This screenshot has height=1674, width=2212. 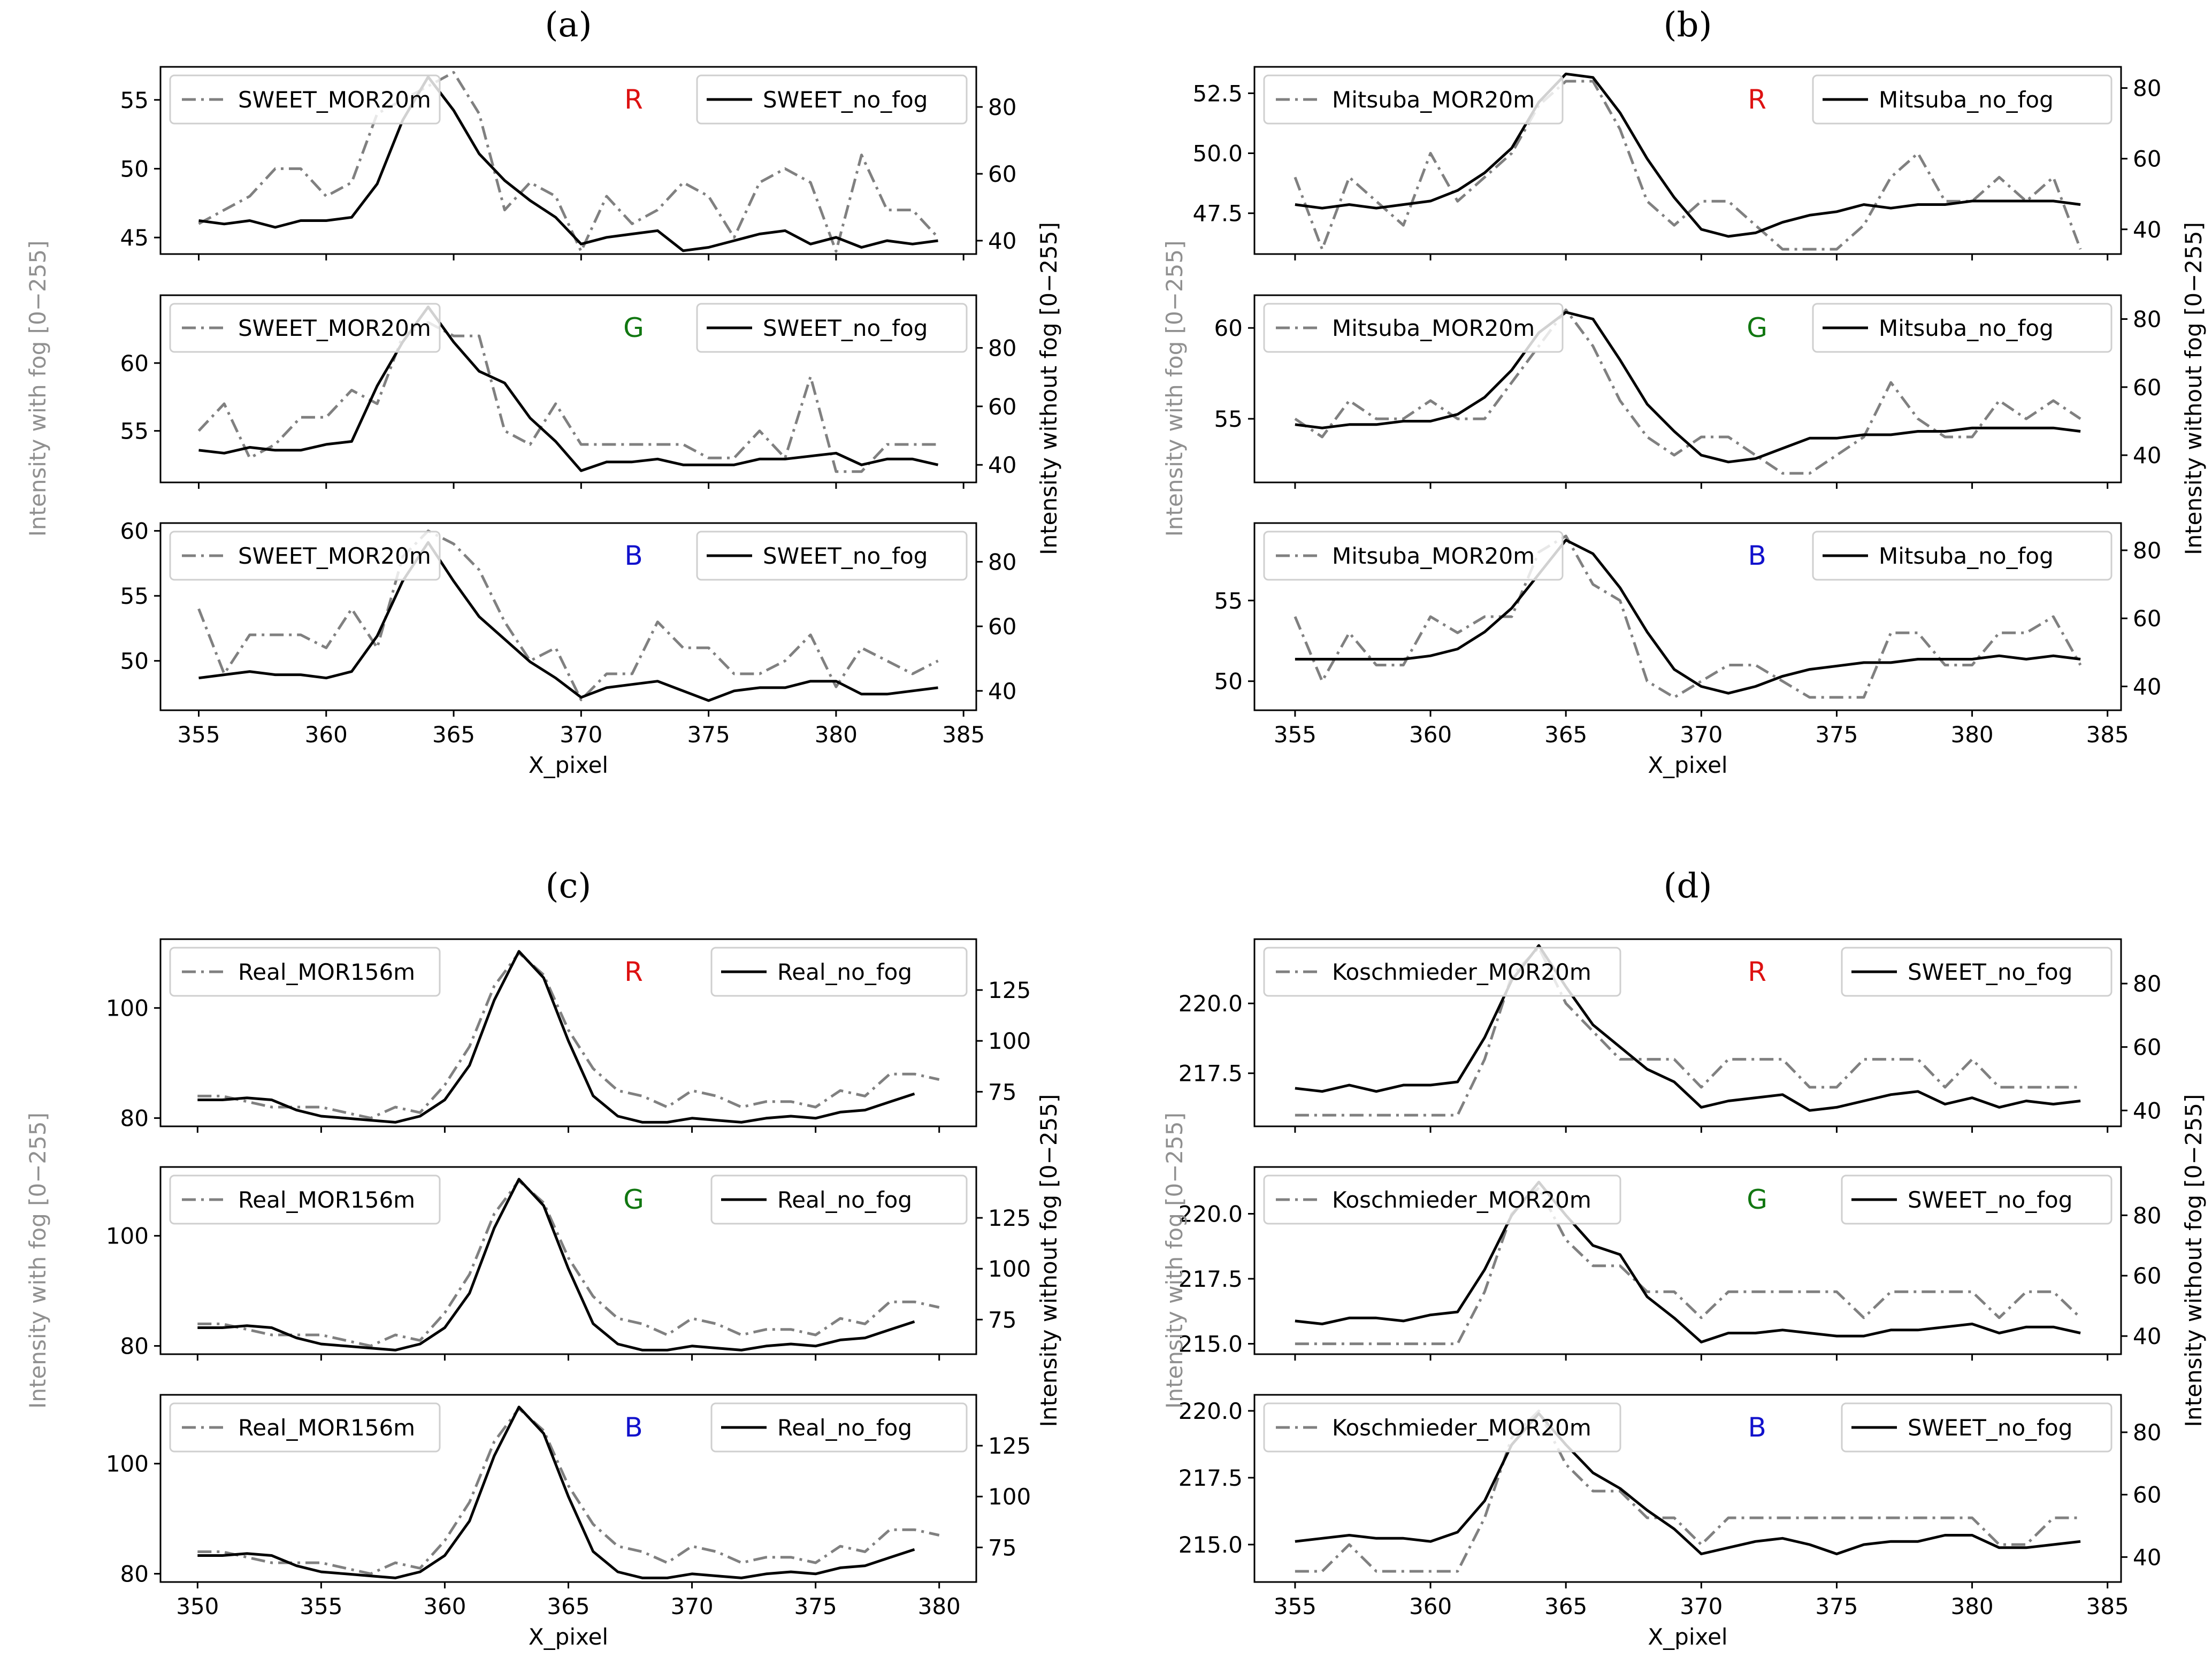 What do you see at coordinates (569, 25) in the screenshot?
I see `panel-label: (a)` at bounding box center [569, 25].